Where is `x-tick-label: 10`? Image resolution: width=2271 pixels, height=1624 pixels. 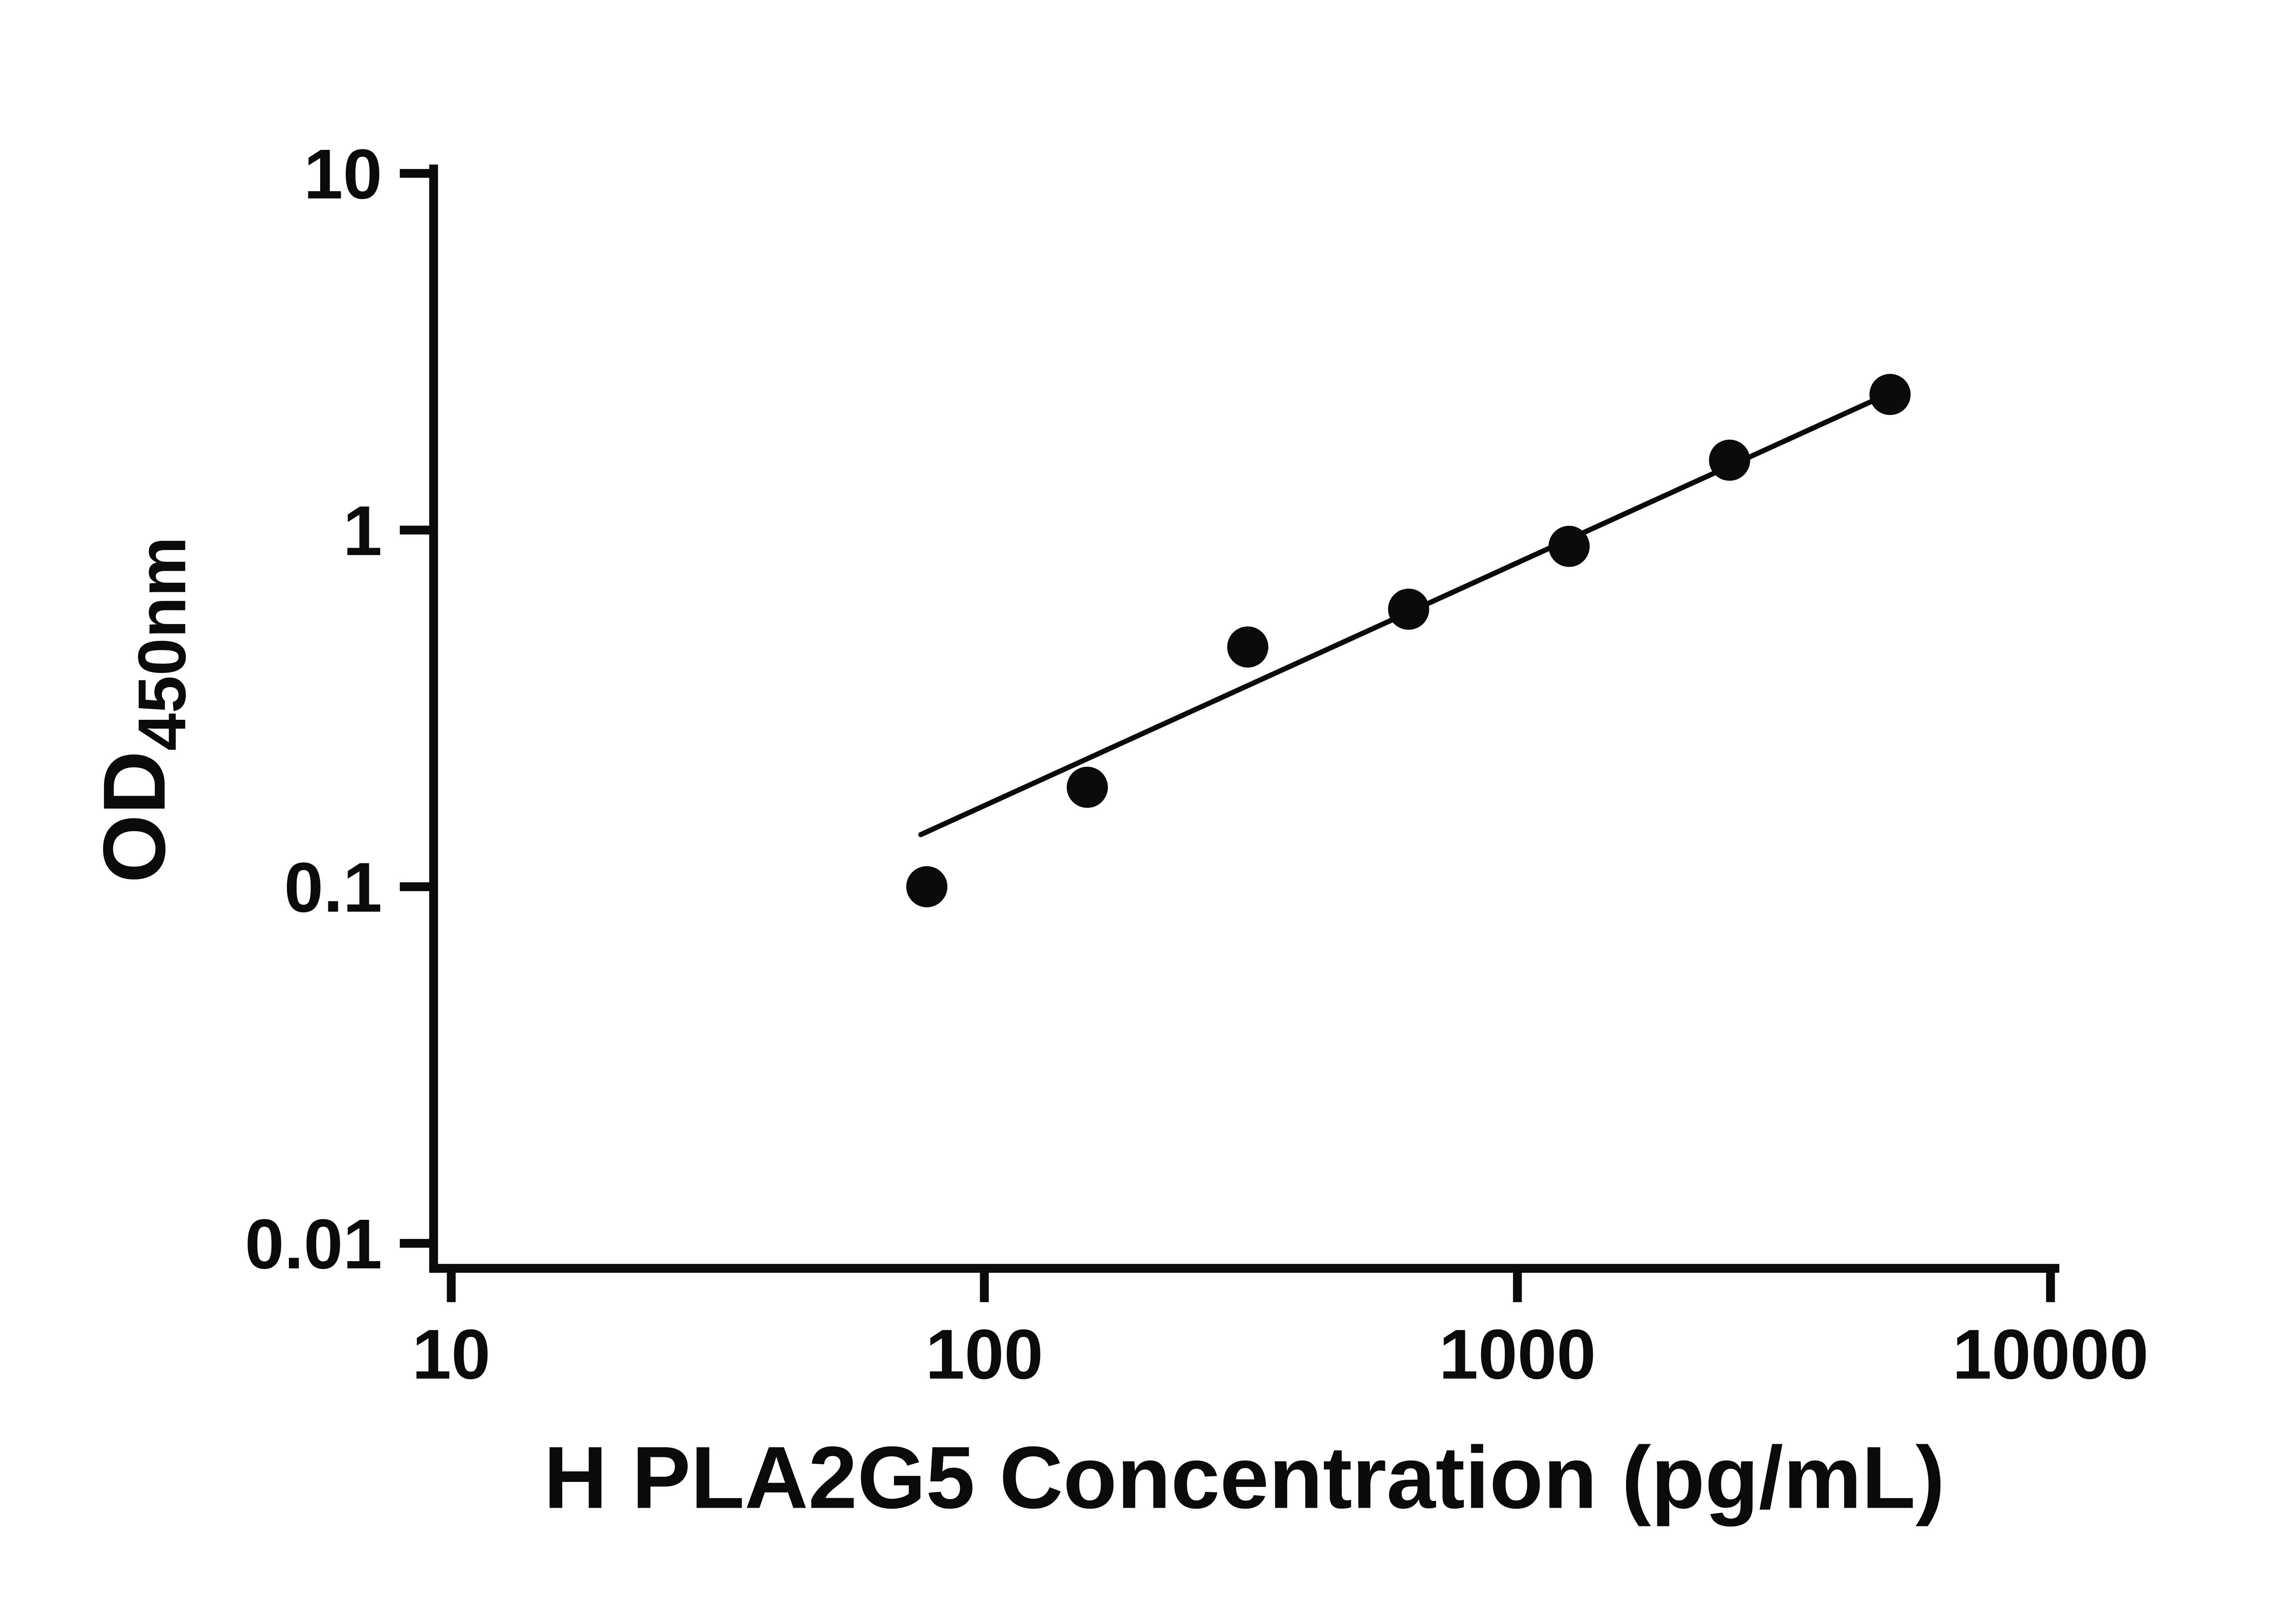 x-tick-label: 10 is located at coordinates (451, 1354).